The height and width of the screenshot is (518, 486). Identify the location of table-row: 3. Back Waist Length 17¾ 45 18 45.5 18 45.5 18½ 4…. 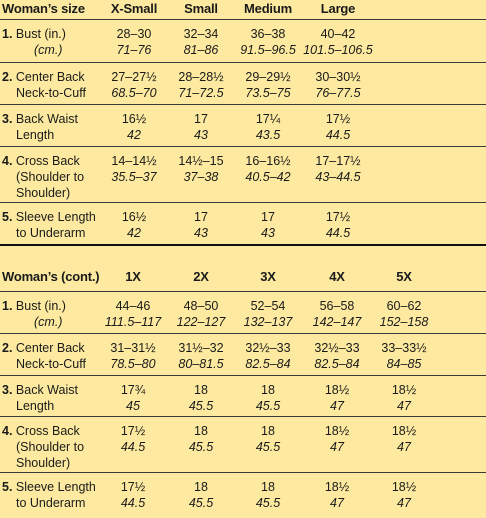
(243, 396).